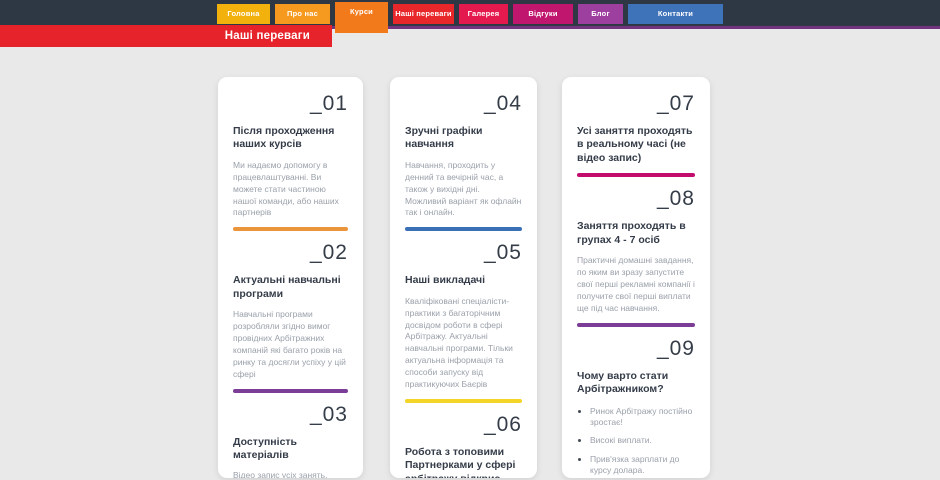  What do you see at coordinates (445, 280) in the screenshot?
I see `item-heading: Наші викладачі` at bounding box center [445, 280].